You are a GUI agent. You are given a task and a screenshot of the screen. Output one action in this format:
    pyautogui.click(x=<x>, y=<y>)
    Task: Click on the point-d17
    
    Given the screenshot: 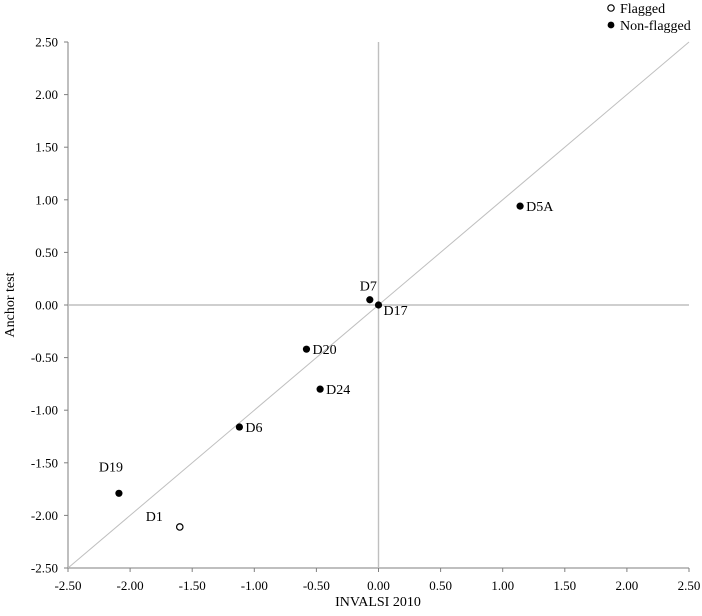 What is the action you would take?
    pyautogui.click(x=378, y=305)
    